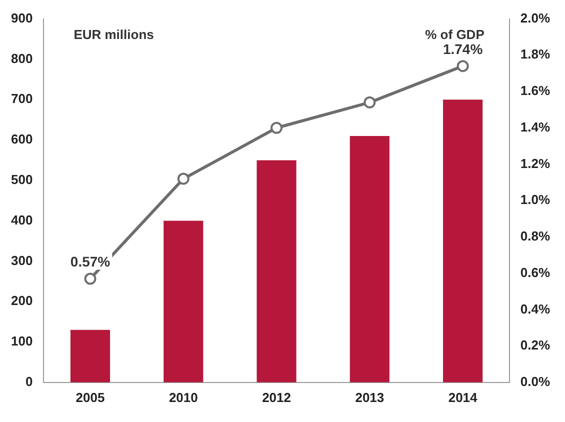 This screenshot has width=565, height=422. What do you see at coordinates (183, 397) in the screenshot?
I see `x-tick-label: 2010` at bounding box center [183, 397].